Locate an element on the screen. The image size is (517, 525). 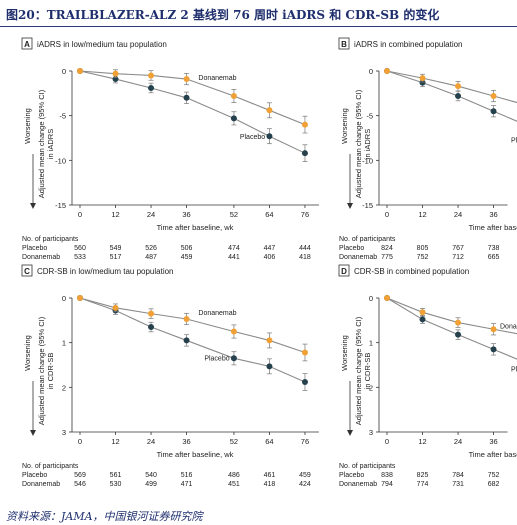
participants-count: 560 is located at coordinates (80, 248).